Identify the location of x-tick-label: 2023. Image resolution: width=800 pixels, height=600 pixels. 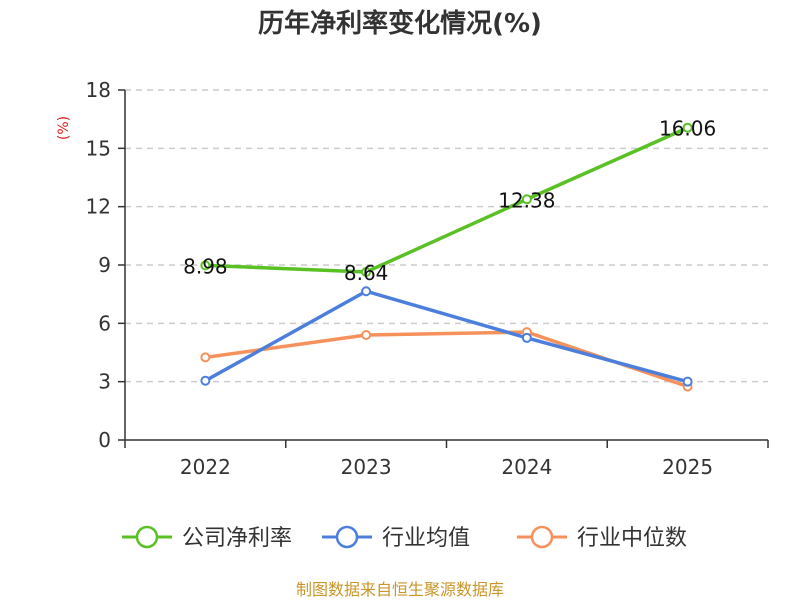
(366, 467).